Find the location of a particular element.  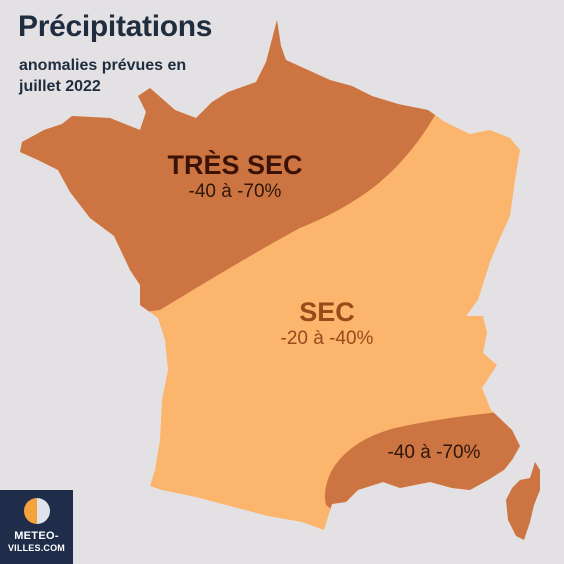

logo-text-line-1: METEO- is located at coordinates (36, 536).